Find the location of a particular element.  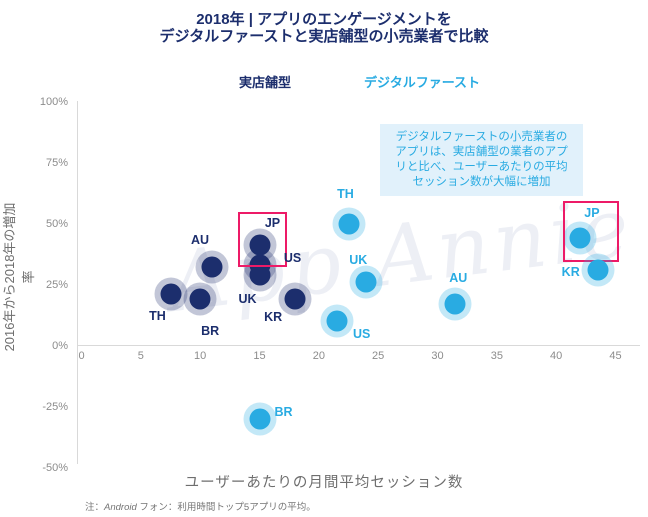

scatter-point-digital-first-br is located at coordinates (259, 419).